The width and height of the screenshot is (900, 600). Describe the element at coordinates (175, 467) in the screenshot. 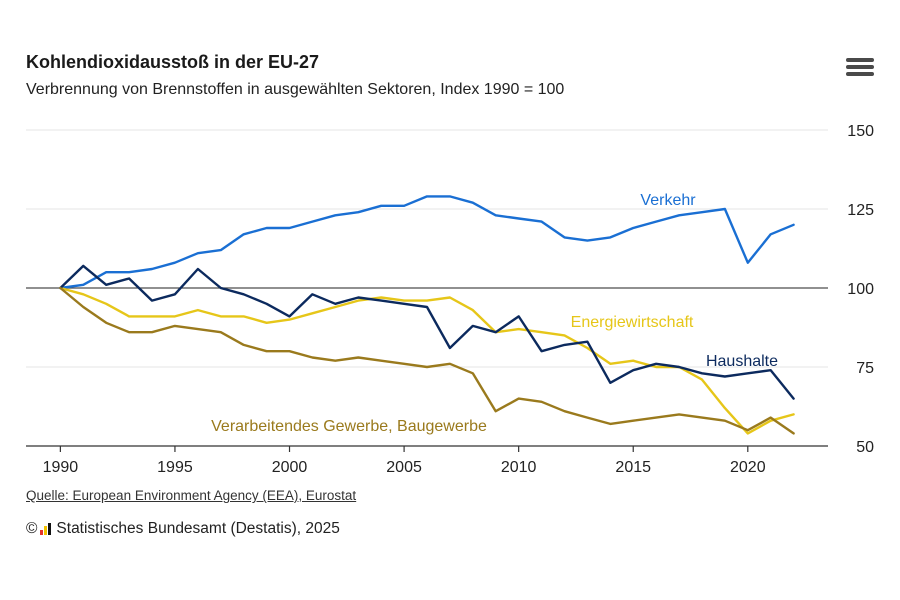

I see `x-tick-label: 1995` at that location.